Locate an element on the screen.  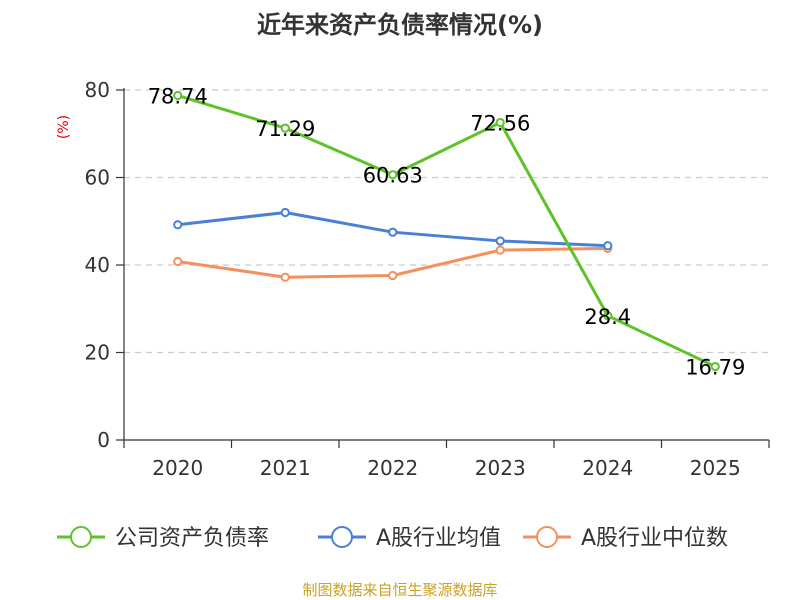
series-0-point-2020 is located at coordinates (178, 95).